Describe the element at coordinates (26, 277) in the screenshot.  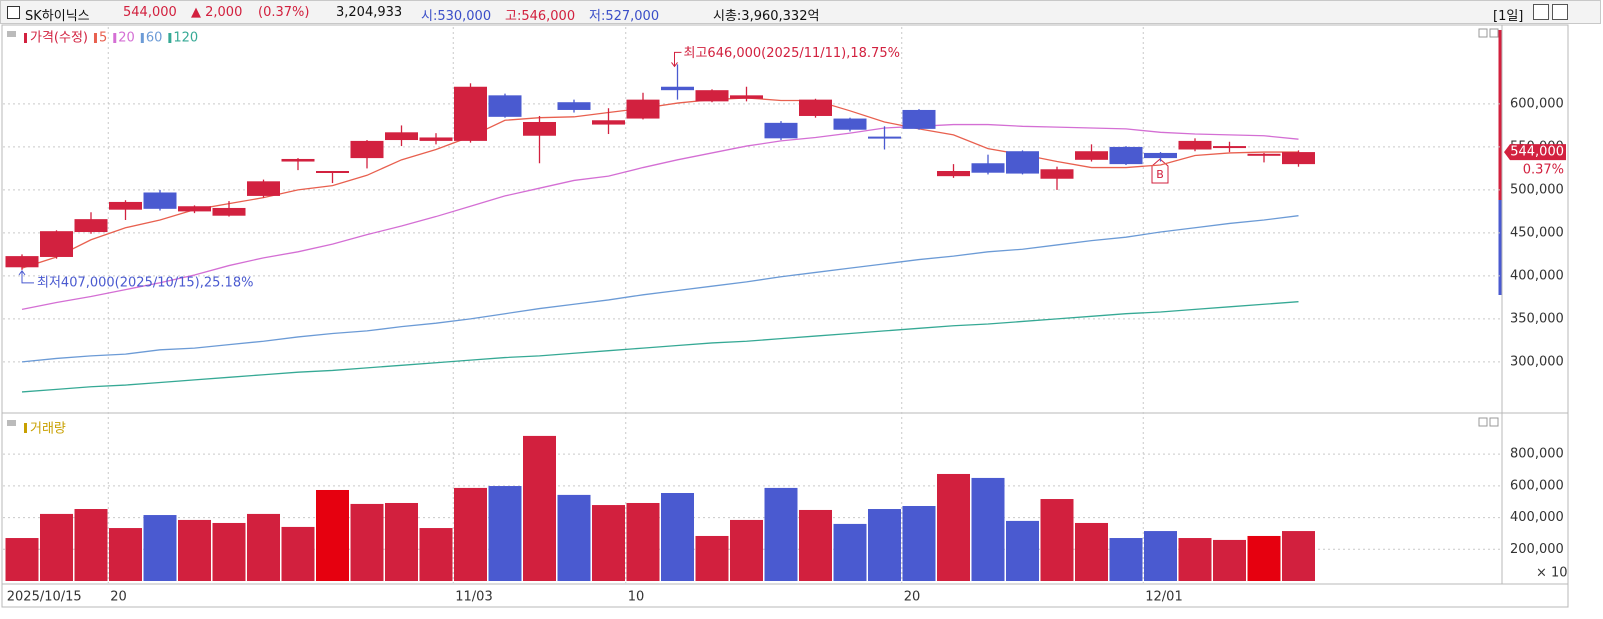
I see `annotation-arrow` at that location.